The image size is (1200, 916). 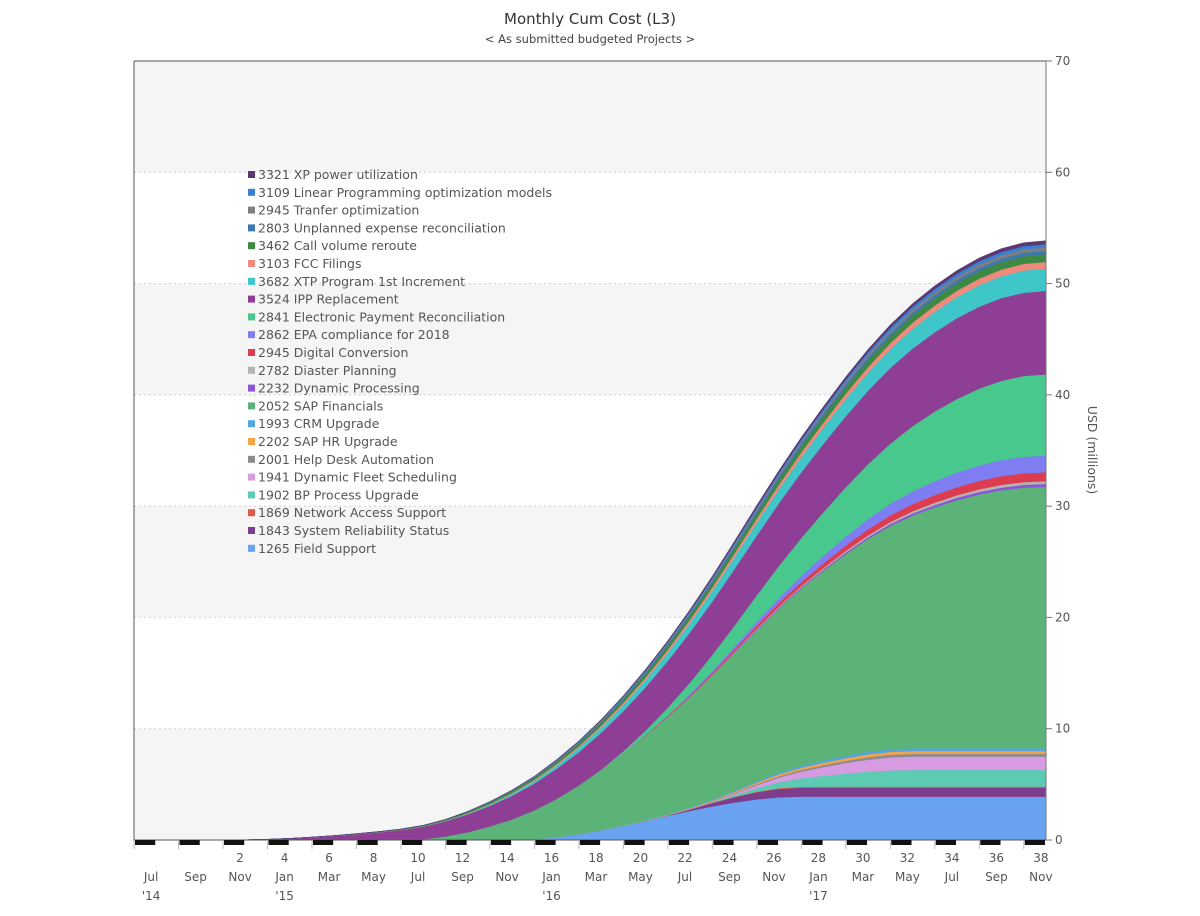 I want to click on x-tick-number: 18, so click(x=595, y=858).